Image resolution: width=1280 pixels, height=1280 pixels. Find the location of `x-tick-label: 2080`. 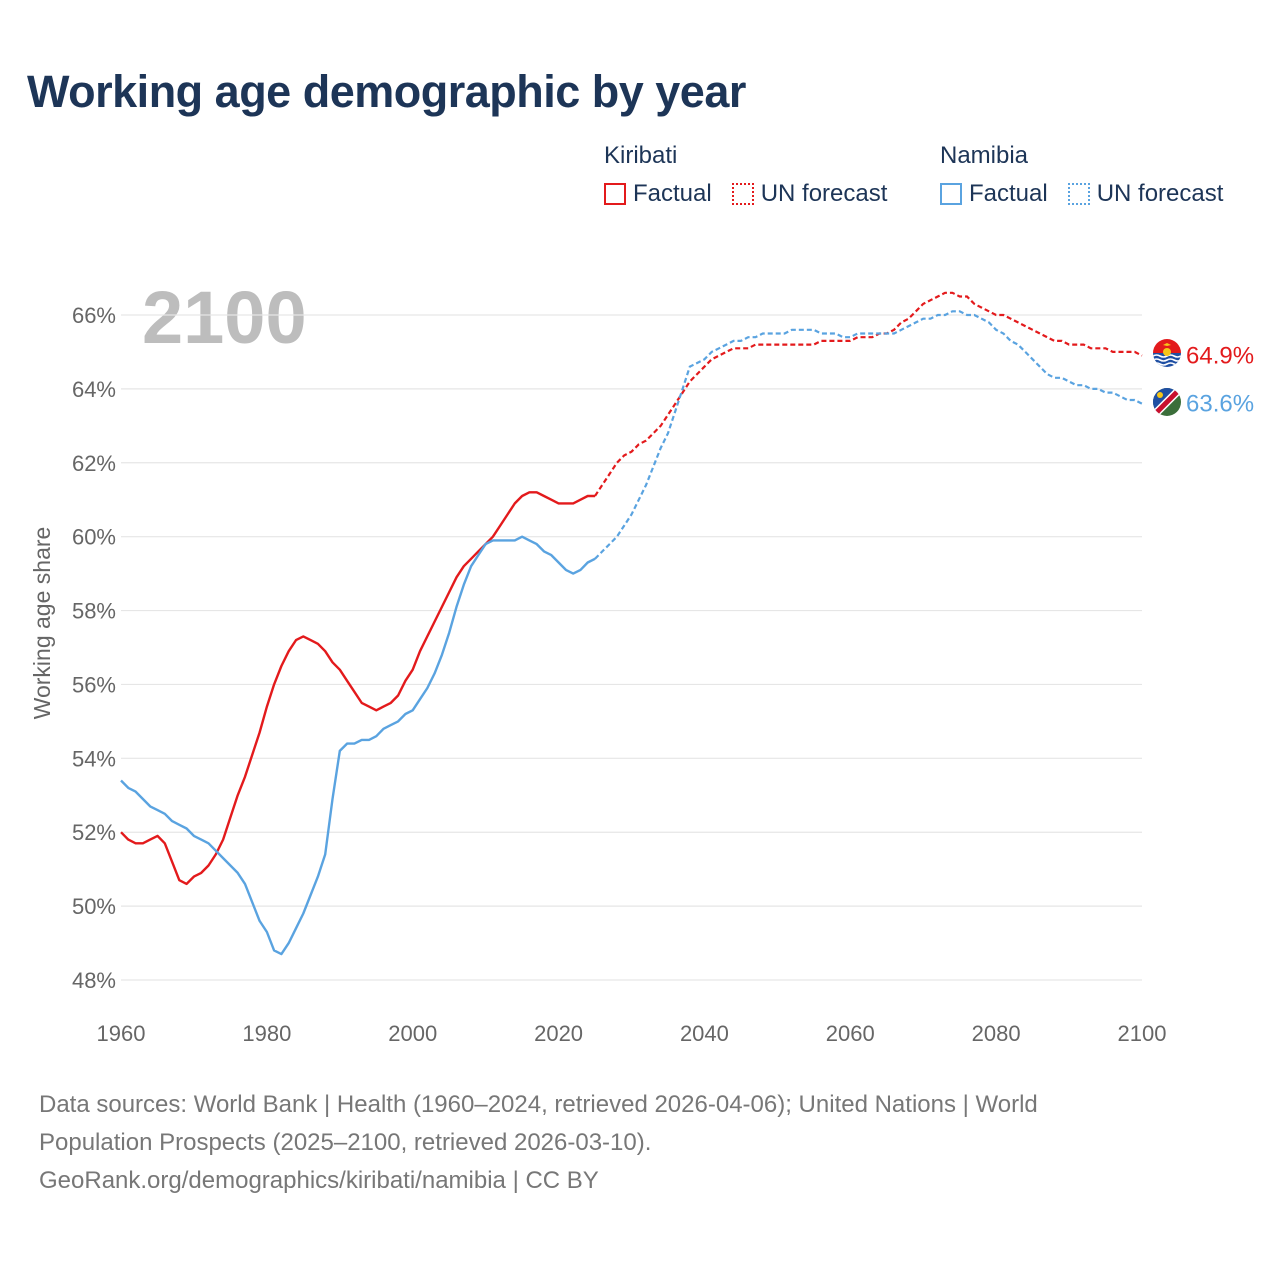

x-tick-label: 2080 is located at coordinates (996, 1033).